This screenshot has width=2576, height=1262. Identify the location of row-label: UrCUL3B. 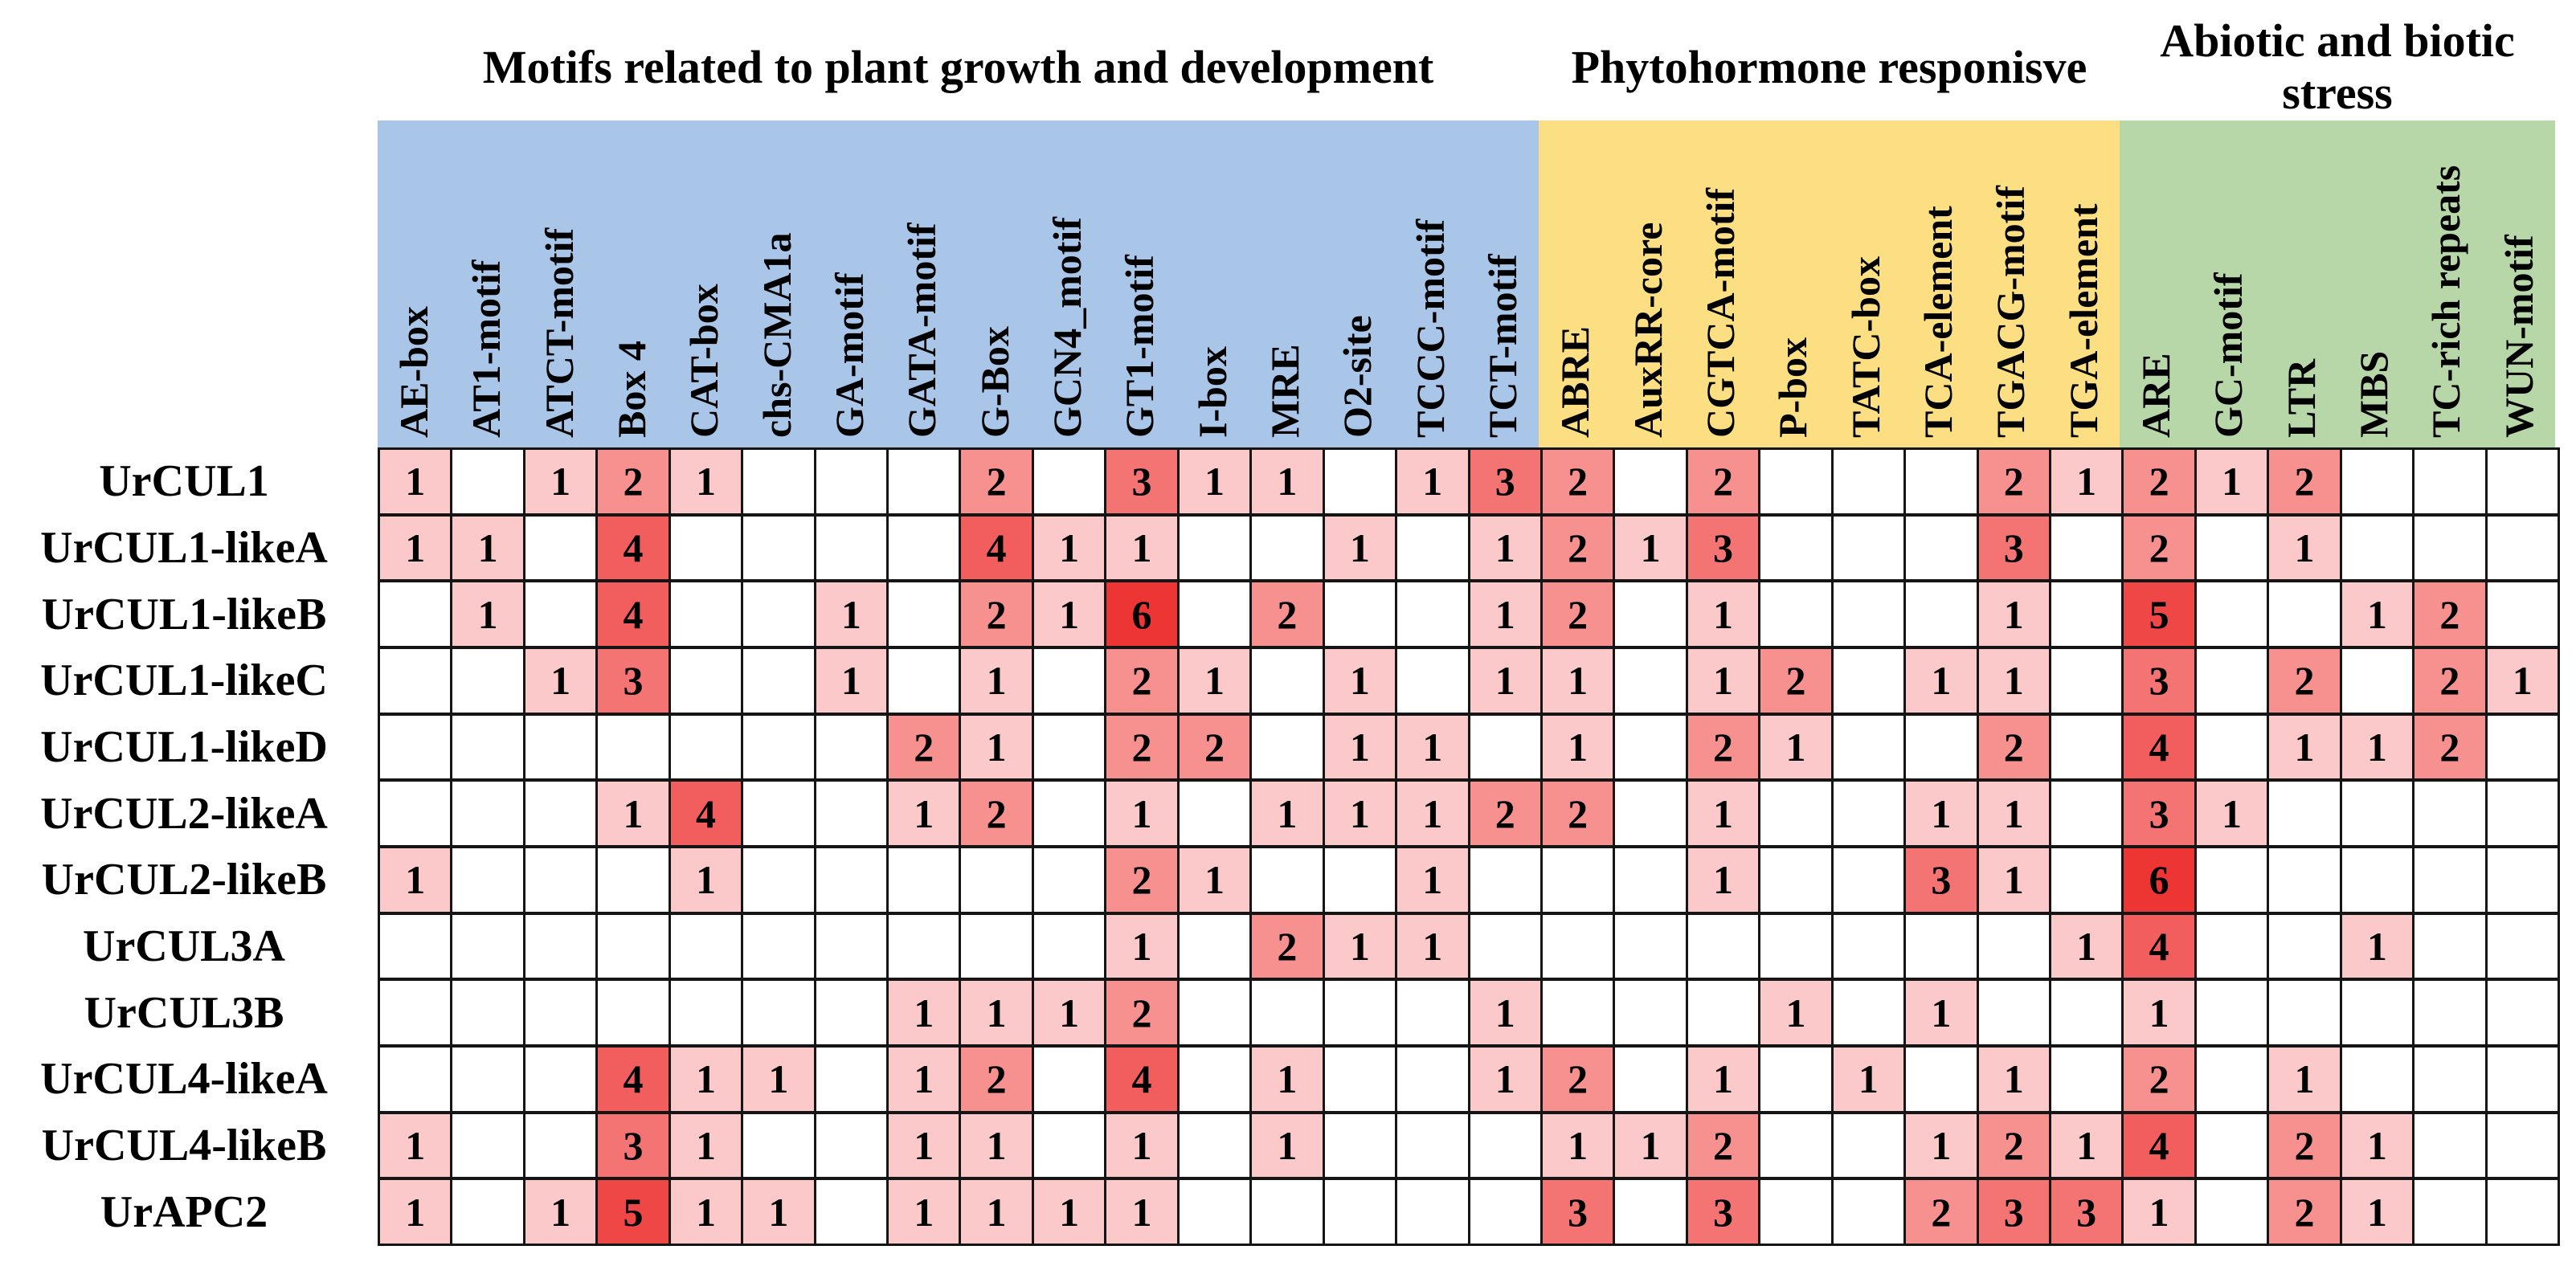
(184, 1012).